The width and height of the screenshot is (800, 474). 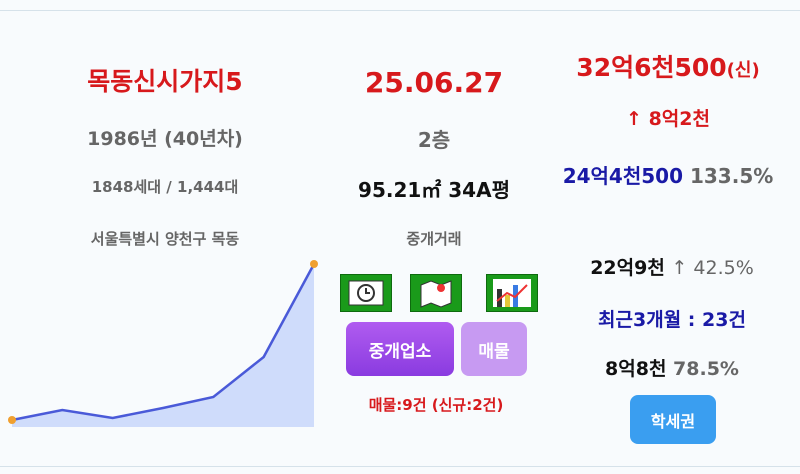 I want to click on price-change: ↑ 8억2천, so click(x=668, y=119).